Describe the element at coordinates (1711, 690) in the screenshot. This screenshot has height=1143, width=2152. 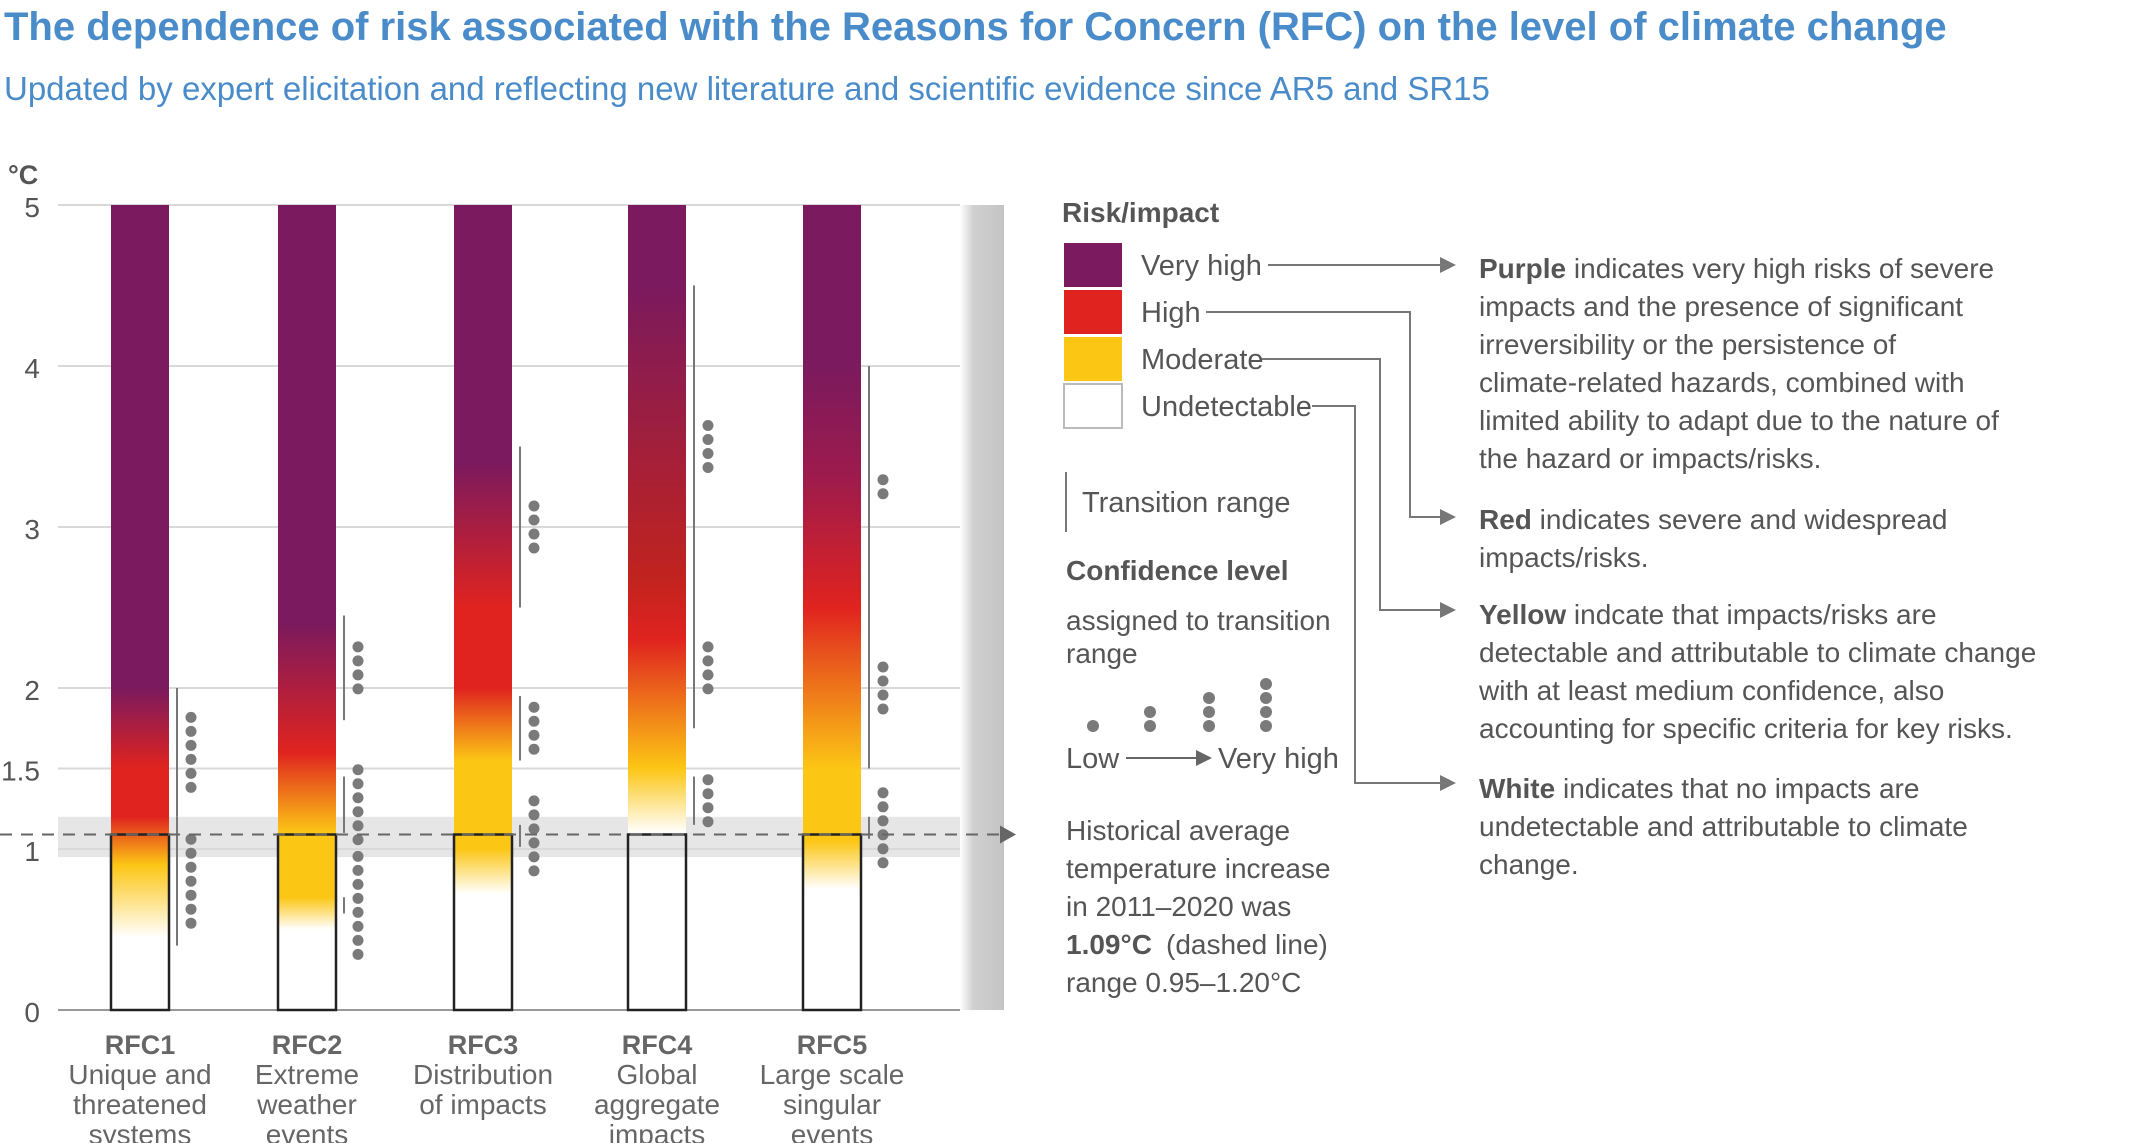
I see `risk-description-line: with at least medium confidence, also` at that location.